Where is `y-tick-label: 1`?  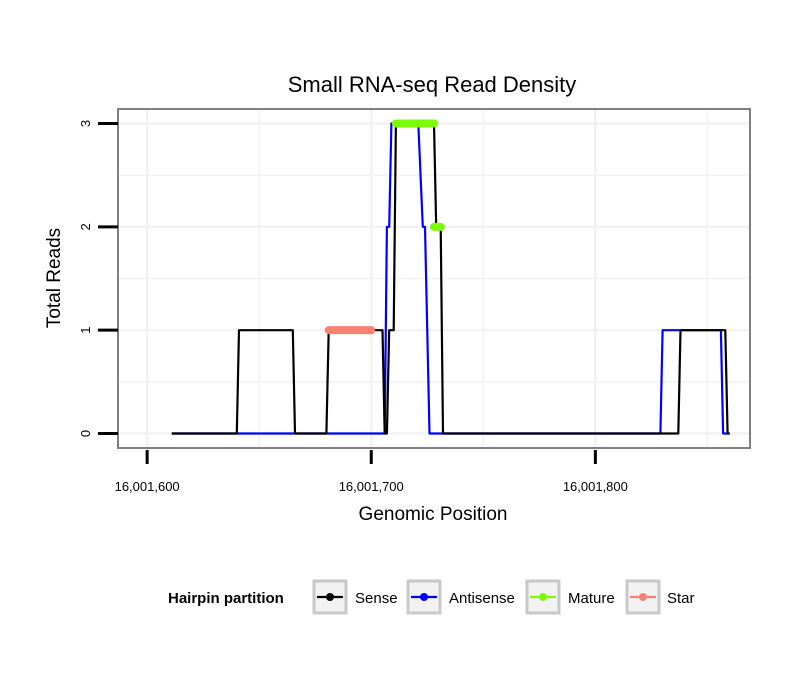 y-tick-label: 1 is located at coordinates (85, 330).